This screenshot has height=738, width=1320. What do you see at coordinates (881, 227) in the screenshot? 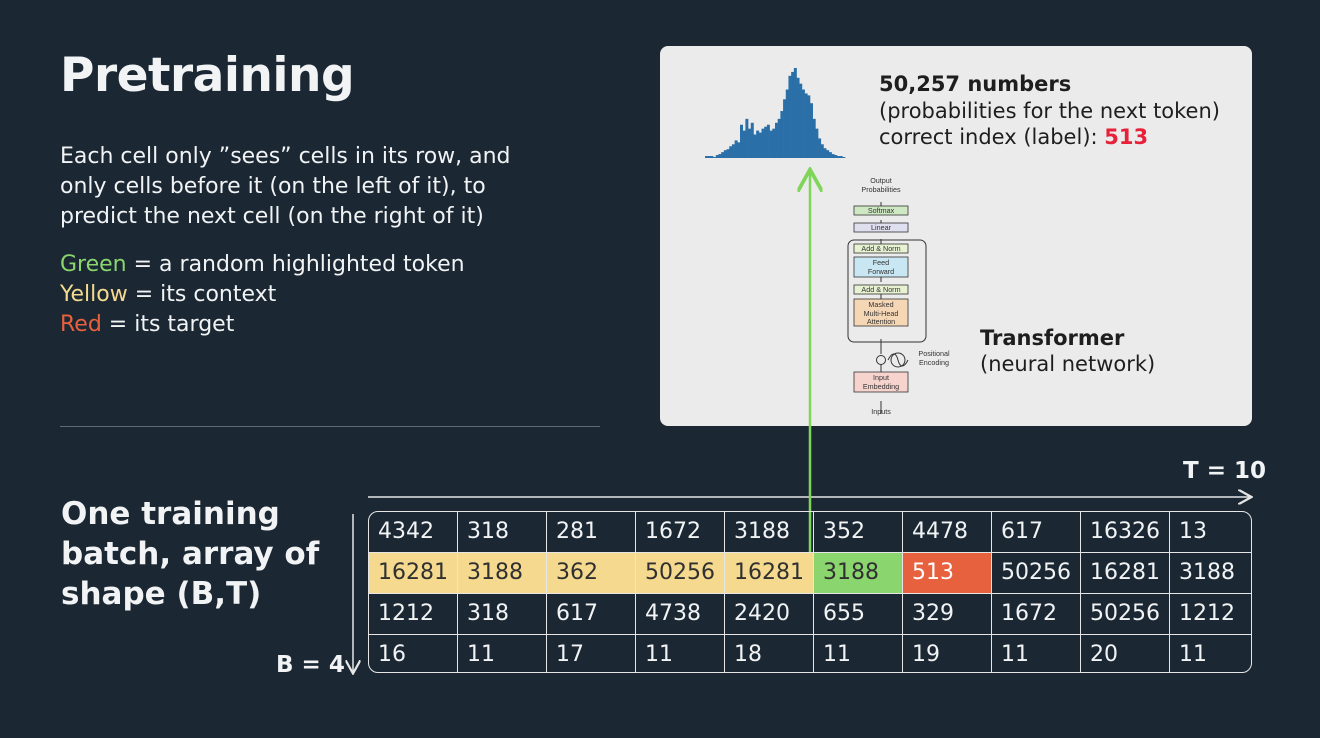
I see `arch-linear-label: Linear` at bounding box center [881, 227].